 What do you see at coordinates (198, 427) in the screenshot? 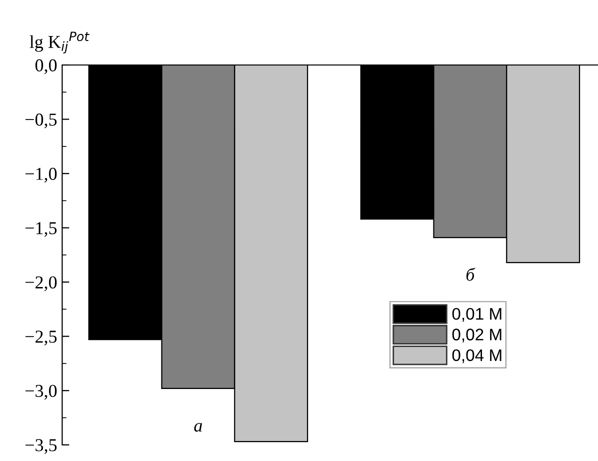
I see `x-tick-label: а` at bounding box center [198, 427].